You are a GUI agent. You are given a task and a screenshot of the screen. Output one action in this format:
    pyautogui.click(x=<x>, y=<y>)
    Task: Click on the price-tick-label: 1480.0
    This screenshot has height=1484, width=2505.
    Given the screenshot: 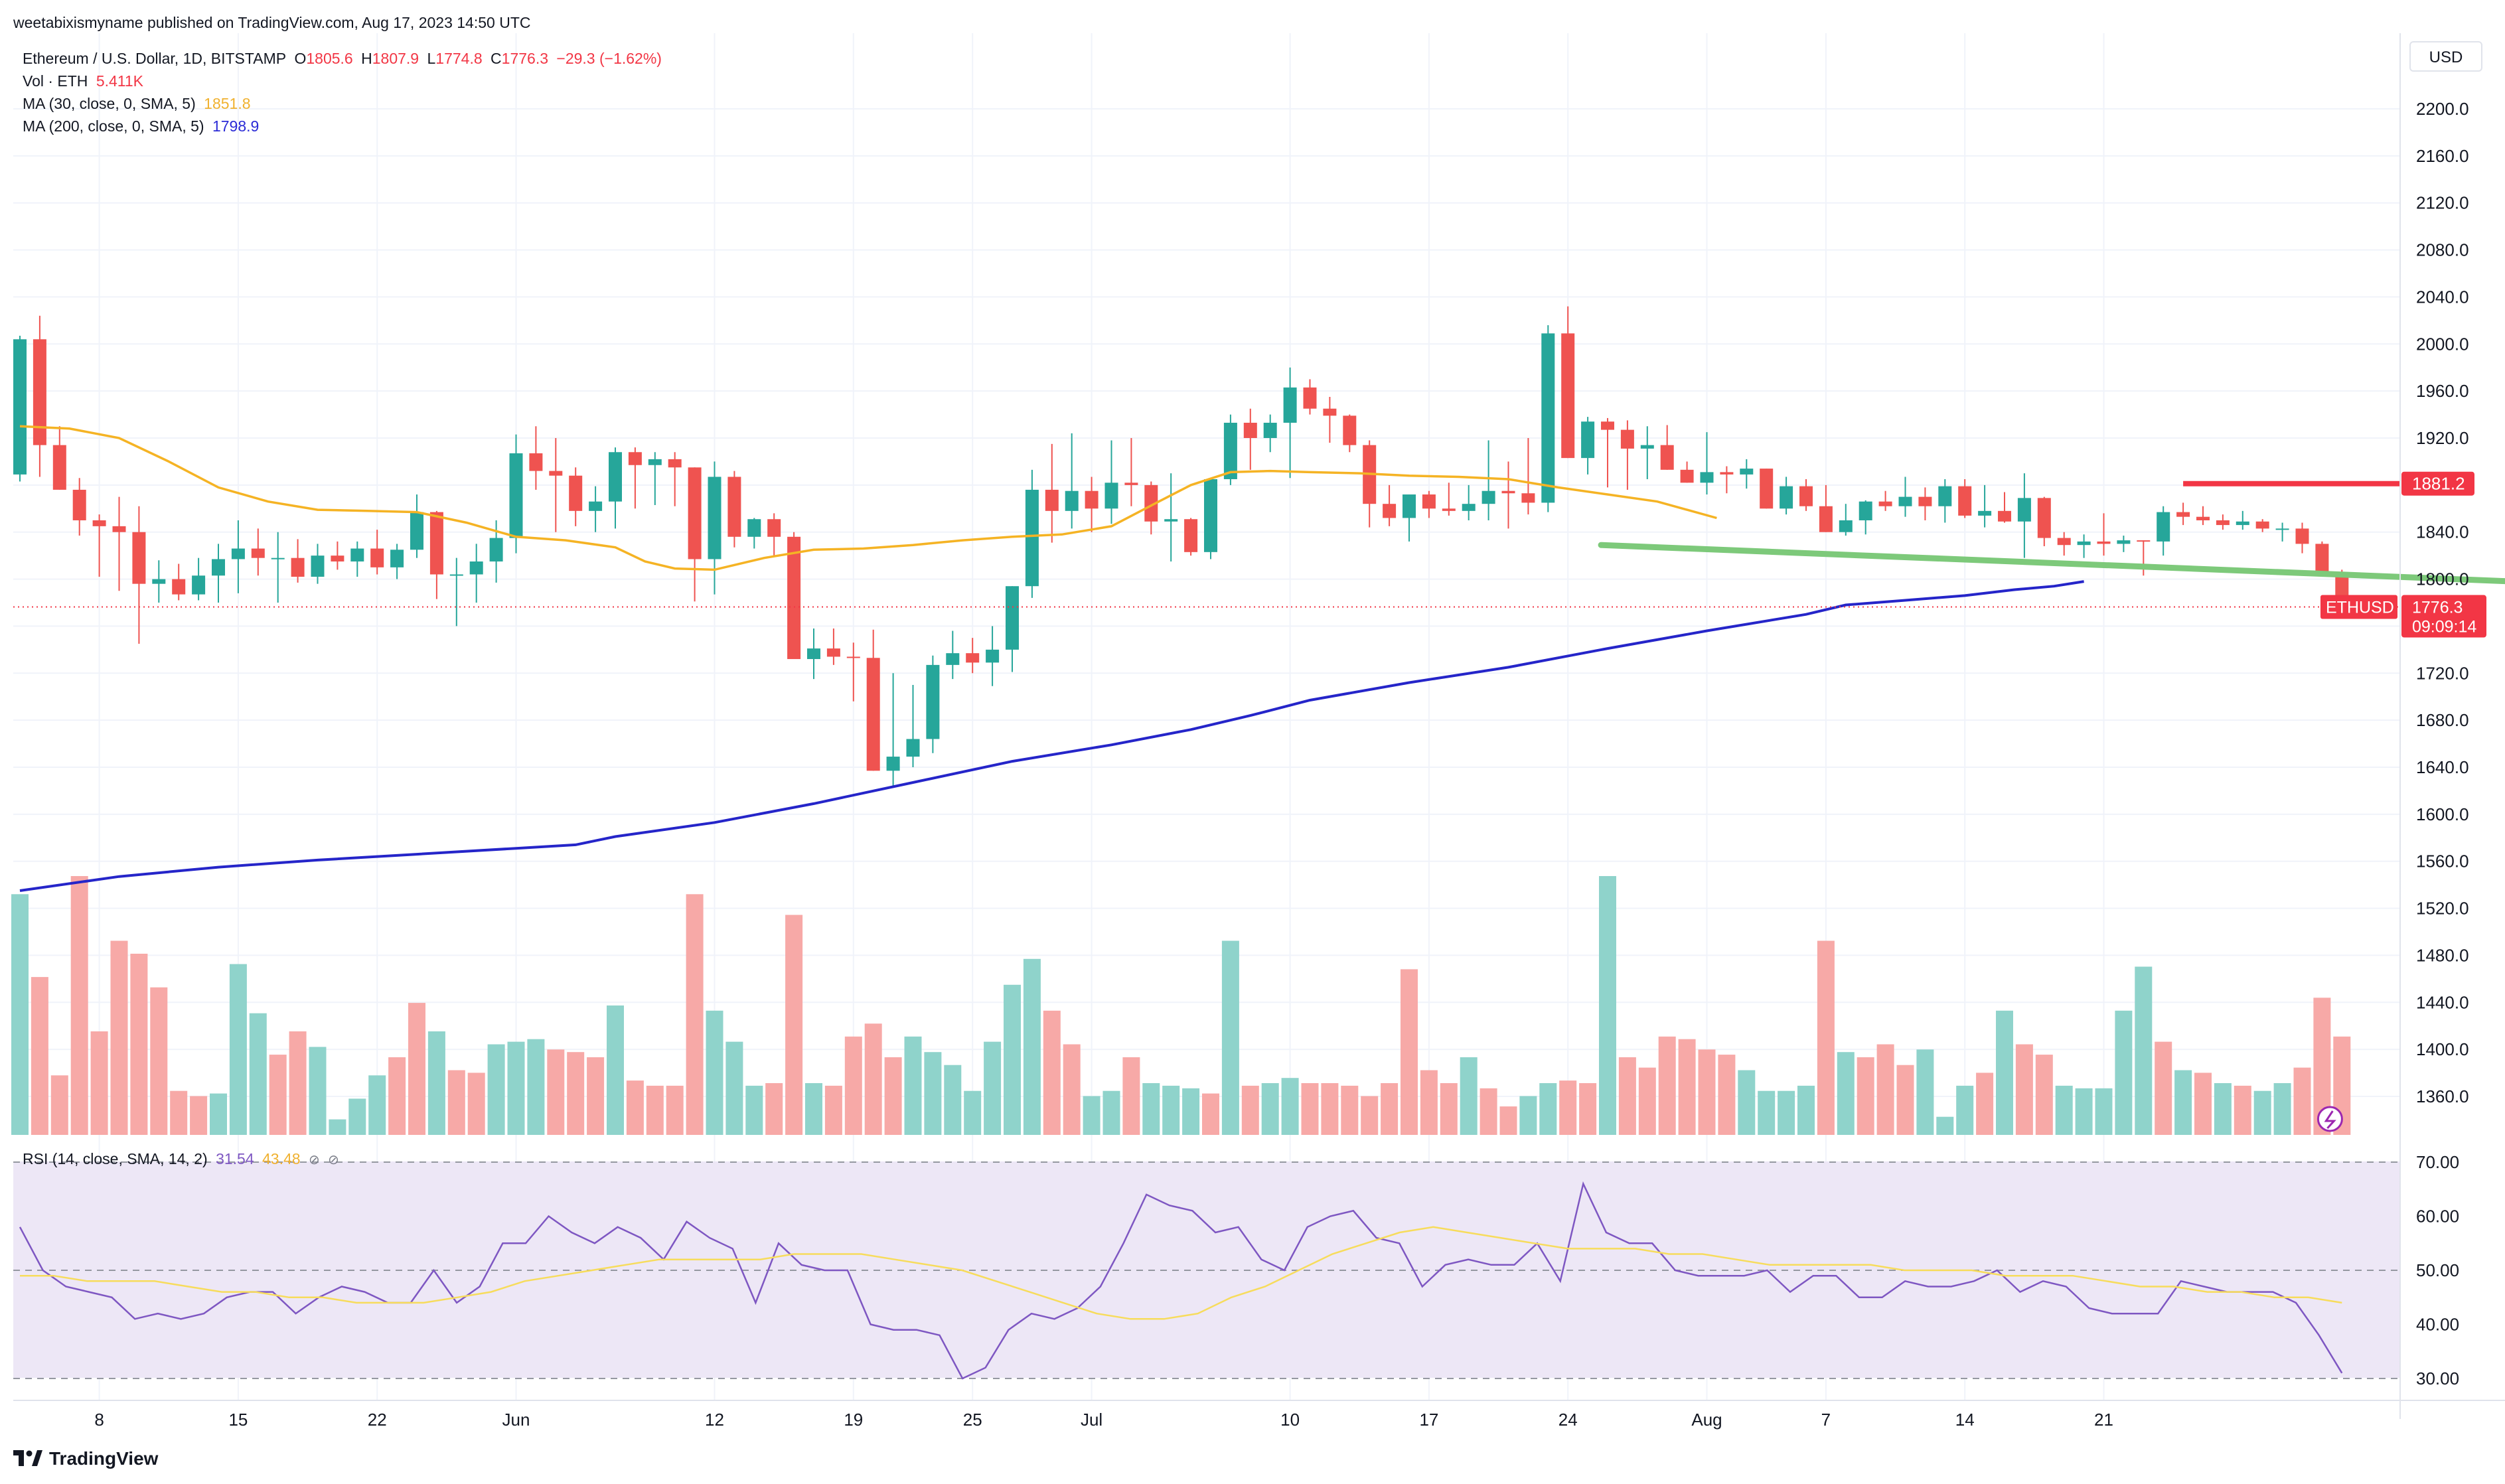 What is the action you would take?
    pyautogui.click(x=2442, y=955)
    